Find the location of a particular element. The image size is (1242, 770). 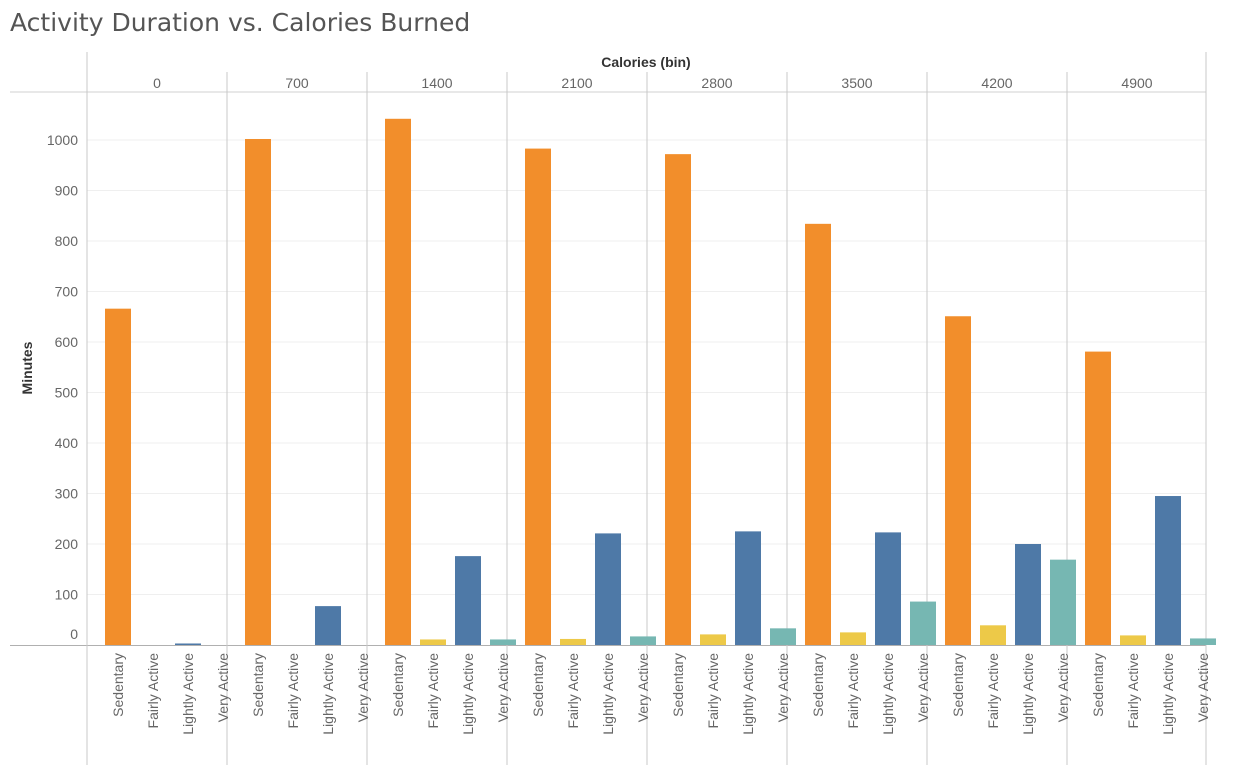

y-tick-label: 200 is located at coordinates (67, 544).